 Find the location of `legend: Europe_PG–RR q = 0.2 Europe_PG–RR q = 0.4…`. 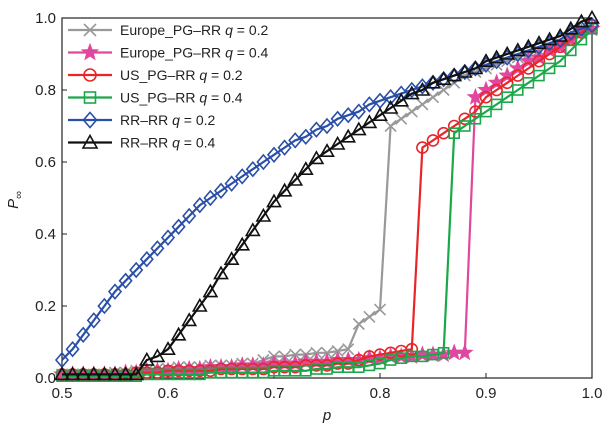

legend: Europe_PG–RR q = 0.2 Europe_PG–RR q = 0.4… is located at coordinates (168, 86).